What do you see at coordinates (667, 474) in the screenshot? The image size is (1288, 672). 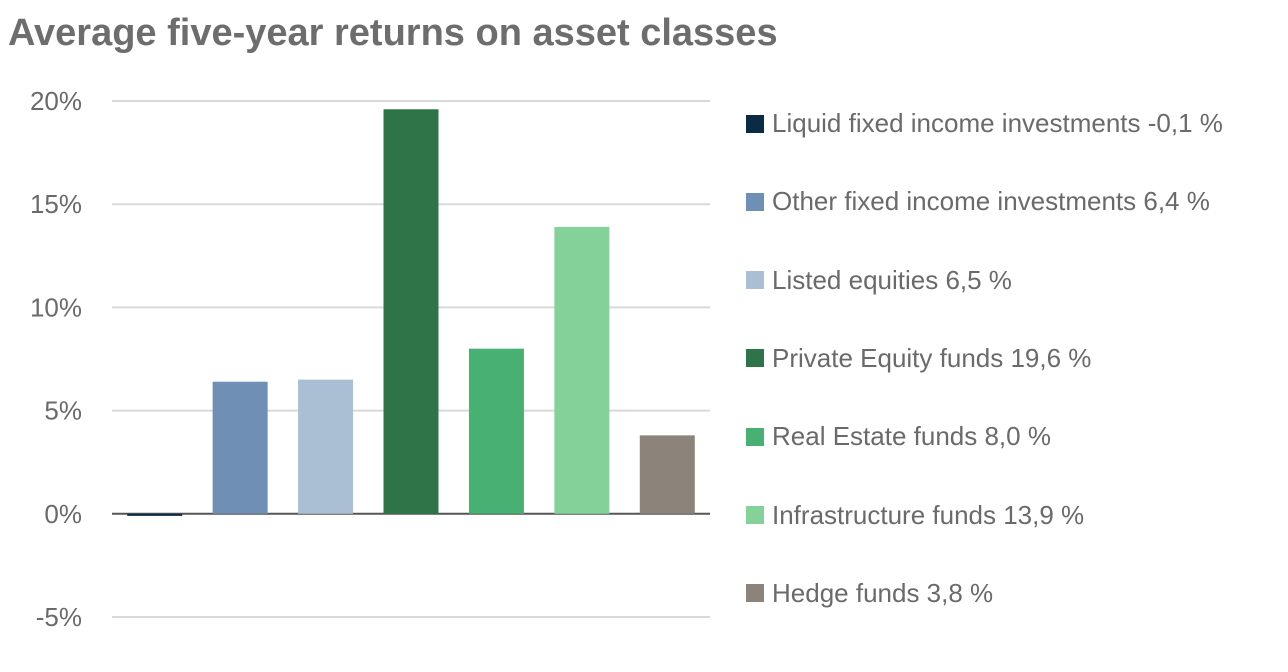 I see `bar-hedge-funds` at bounding box center [667, 474].